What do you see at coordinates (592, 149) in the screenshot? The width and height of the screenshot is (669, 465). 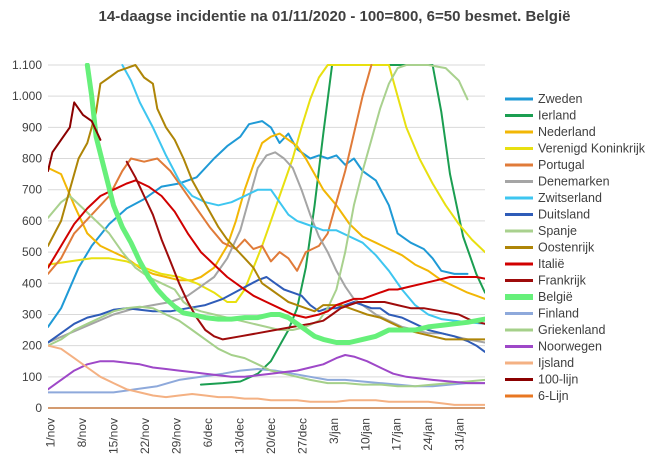 I see `legend-label: Verenigd Koninkrijk` at bounding box center [592, 149].